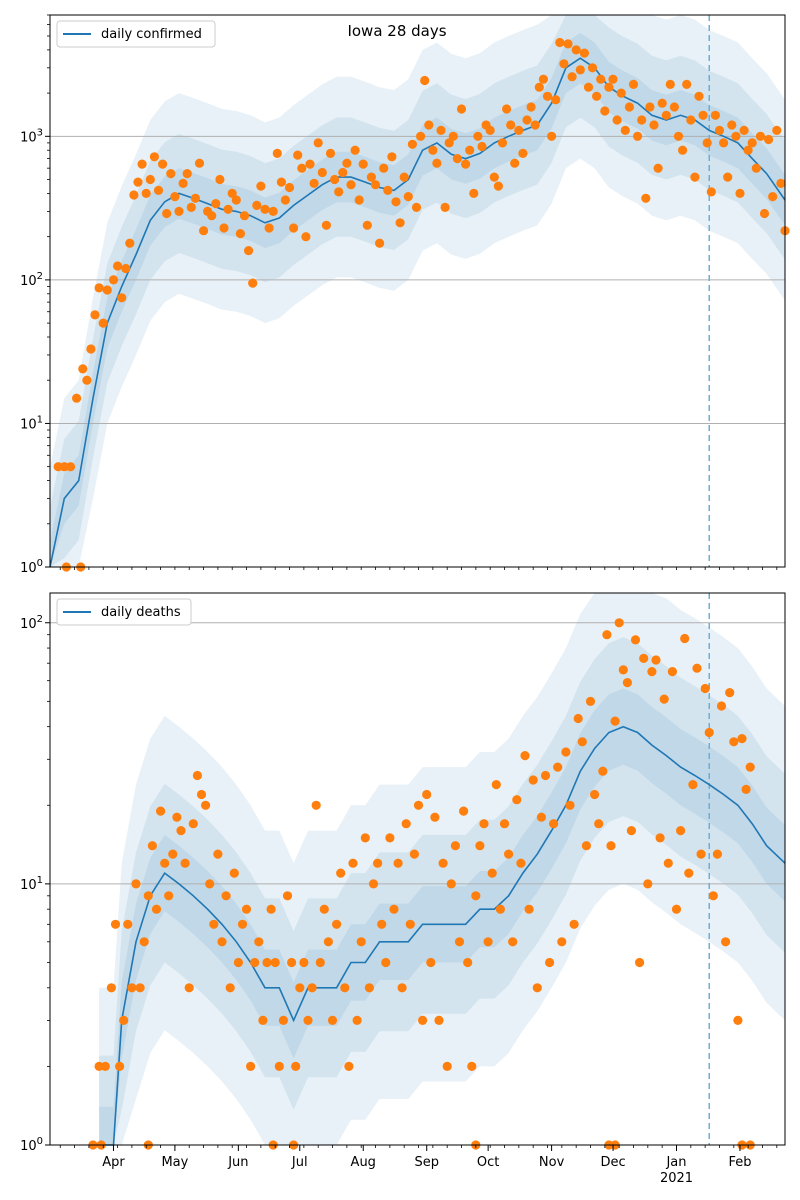 The image size is (800, 1200). I want to click on y-tick-label: 100, so click(31, 567).